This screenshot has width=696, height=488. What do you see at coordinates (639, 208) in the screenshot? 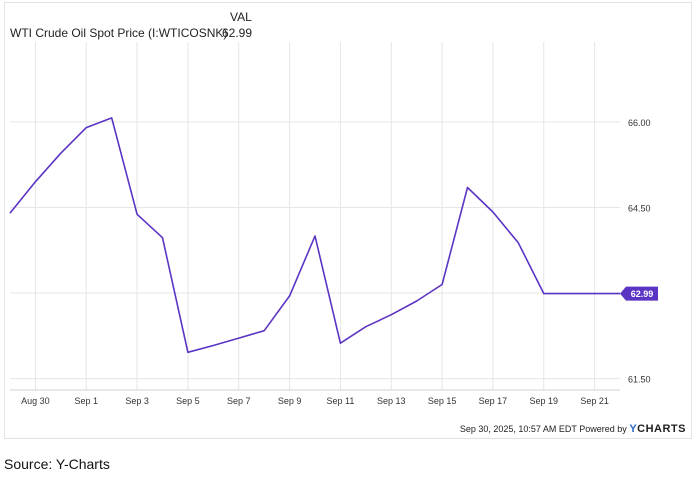
I see `y-tick-label: 64.50` at bounding box center [639, 208].